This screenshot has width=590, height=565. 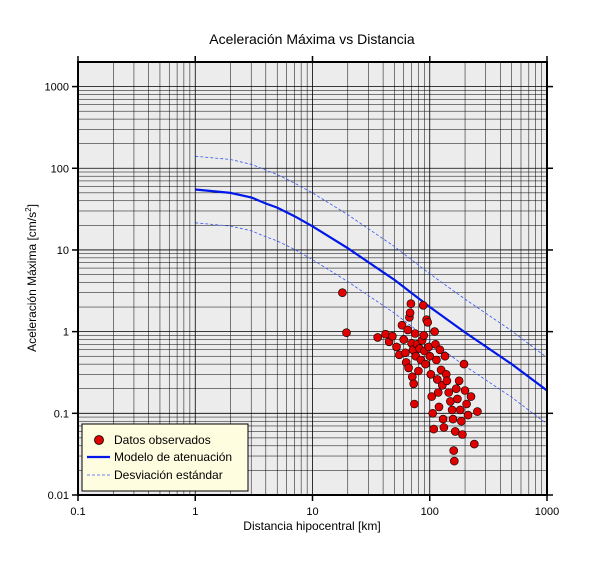 What do you see at coordinates (173, 457) in the screenshot?
I see `legend-model-label: Modelo de atenuación` at bounding box center [173, 457].